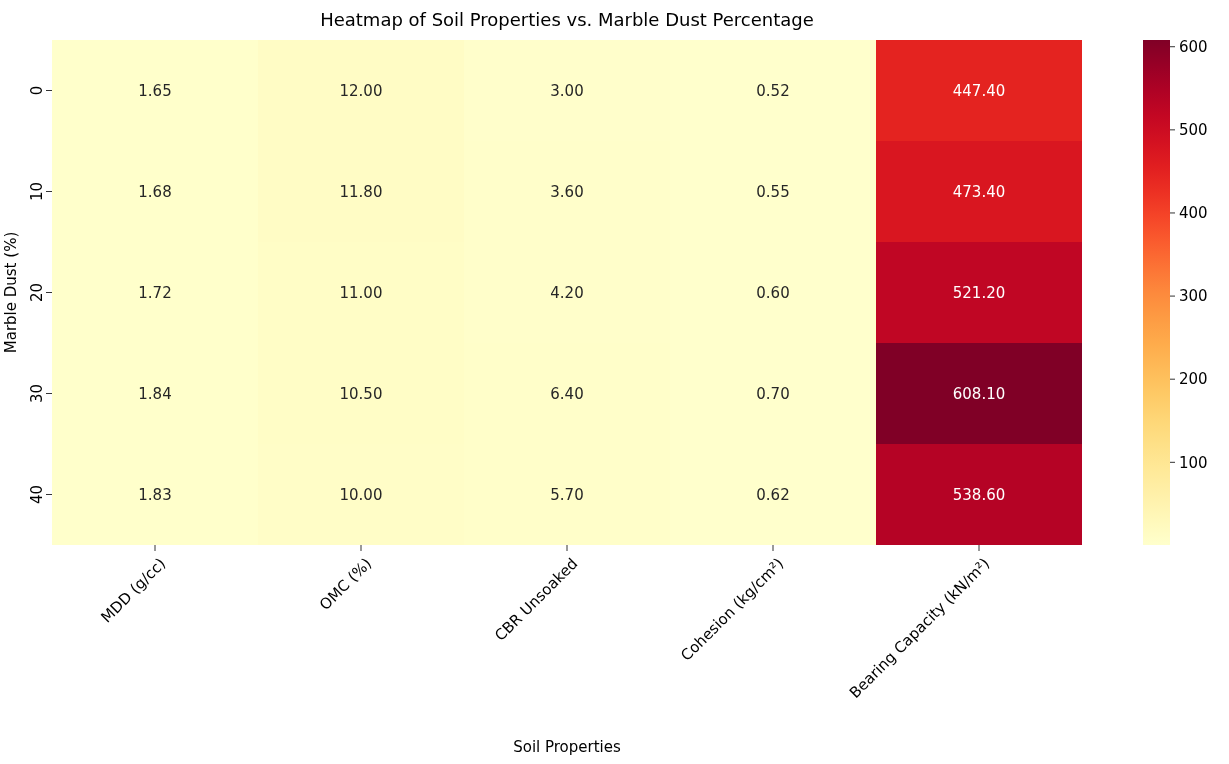 The image size is (1229, 764). What do you see at coordinates (361, 90) in the screenshot?
I see `data-label: 12.00` at bounding box center [361, 90].